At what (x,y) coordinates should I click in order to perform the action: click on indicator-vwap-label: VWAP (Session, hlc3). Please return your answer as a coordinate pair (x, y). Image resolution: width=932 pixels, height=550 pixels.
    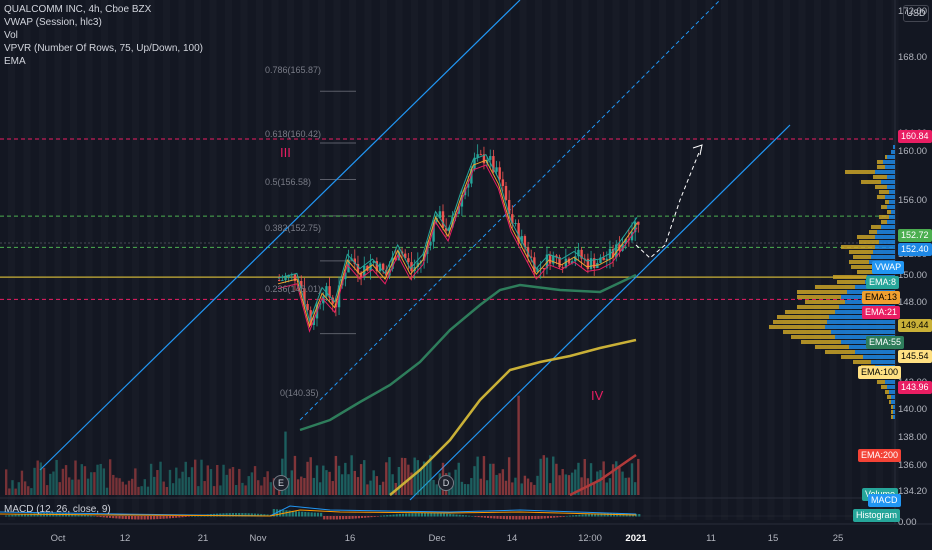
    Looking at the image, I should click on (53, 22).